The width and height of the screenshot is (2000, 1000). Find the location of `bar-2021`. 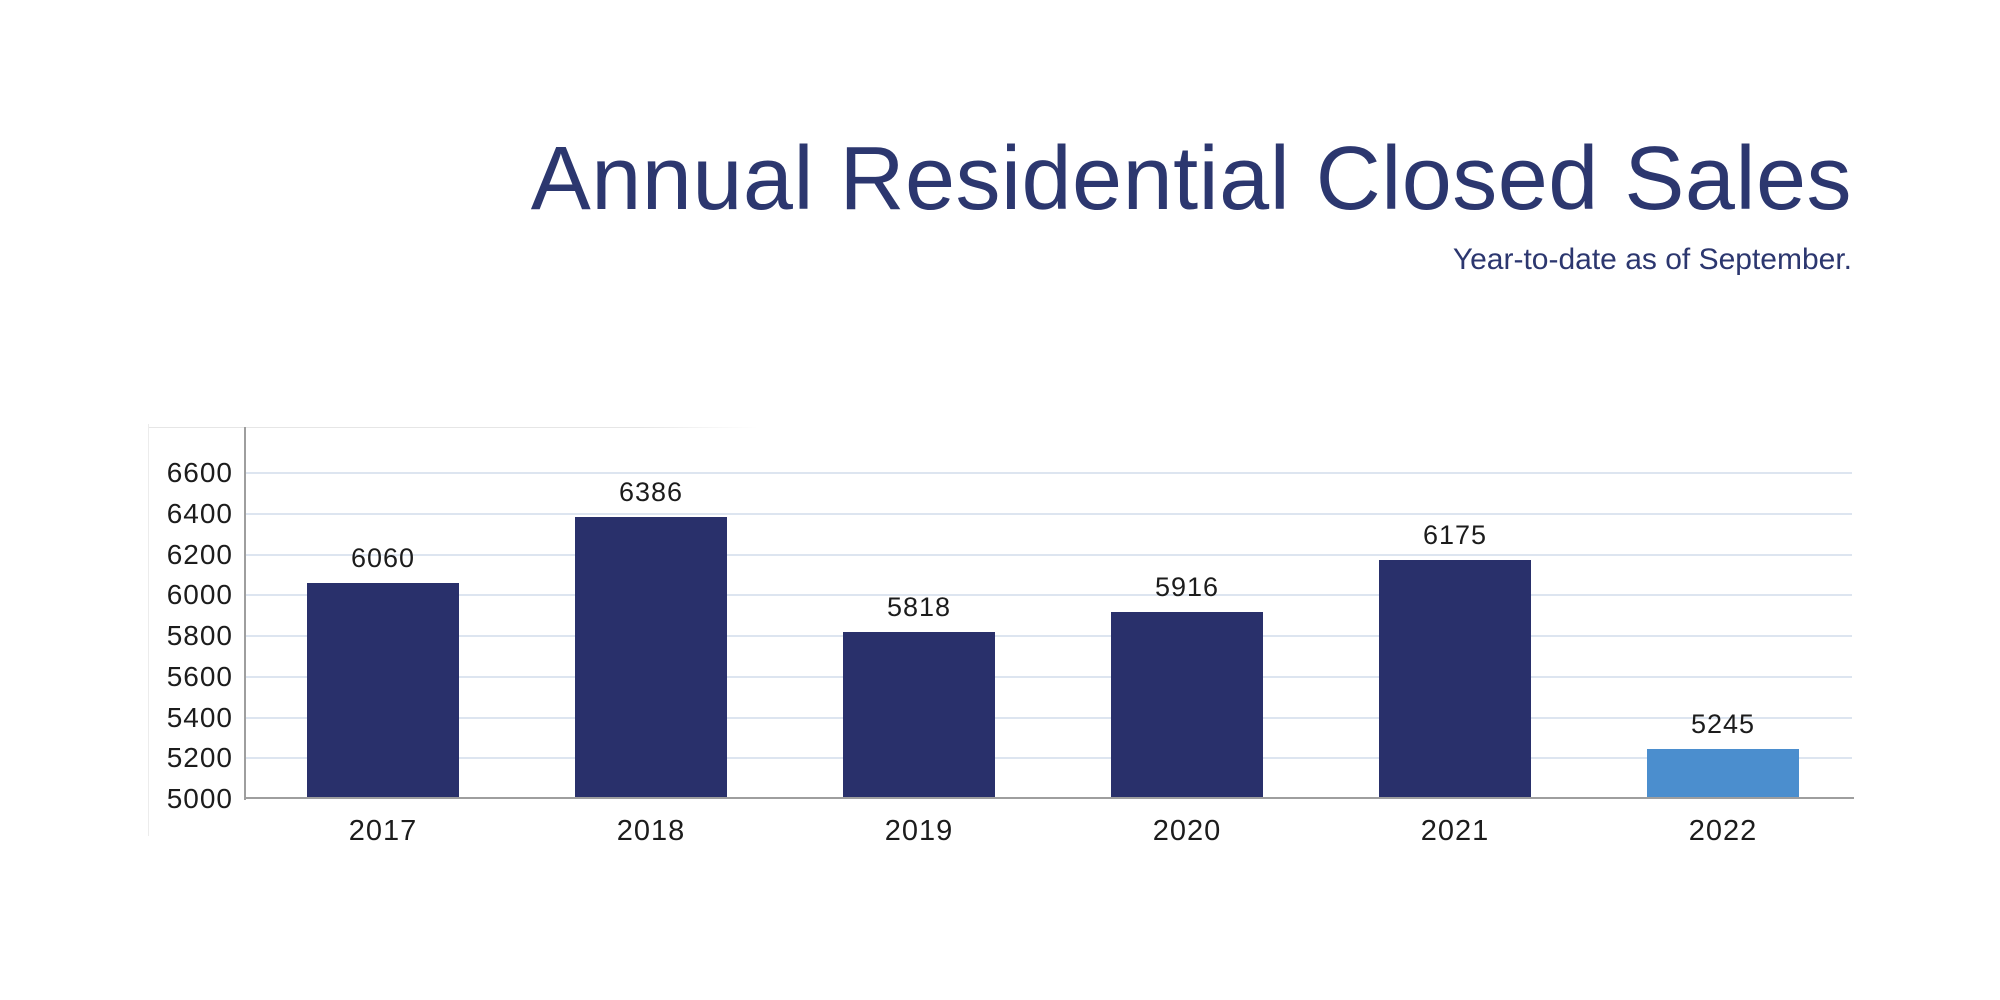

bar-2021 is located at coordinates (1455, 679).